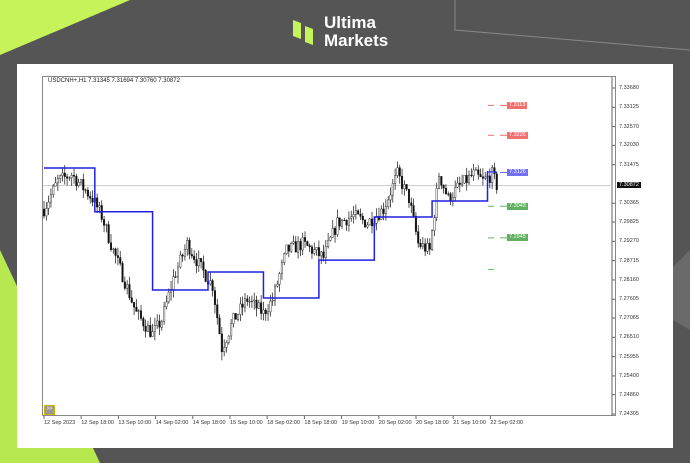 The height and width of the screenshot is (463, 690). Describe the element at coordinates (517, 105) in the screenshot. I see `level-label: 7.3113` at that location.